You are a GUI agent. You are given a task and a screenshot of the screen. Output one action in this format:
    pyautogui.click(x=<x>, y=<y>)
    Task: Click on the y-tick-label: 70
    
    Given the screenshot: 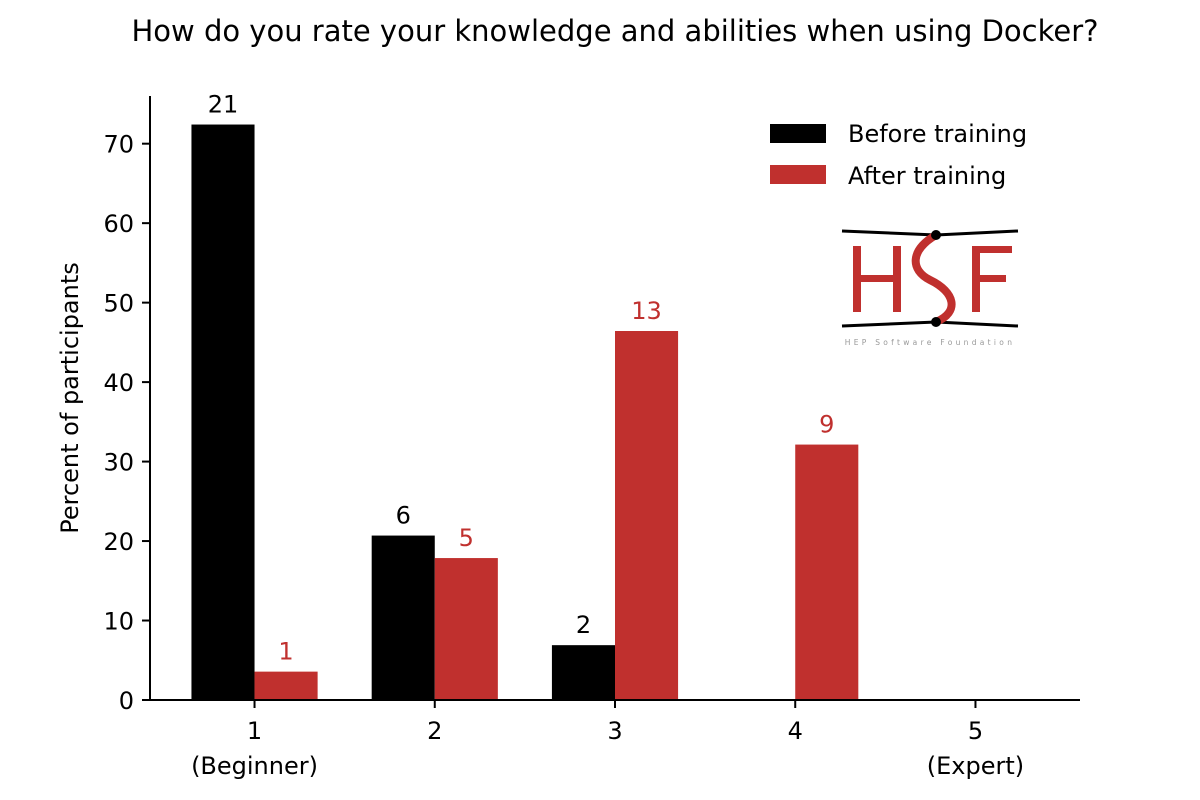 What is the action you would take?
    pyautogui.click(x=118, y=145)
    